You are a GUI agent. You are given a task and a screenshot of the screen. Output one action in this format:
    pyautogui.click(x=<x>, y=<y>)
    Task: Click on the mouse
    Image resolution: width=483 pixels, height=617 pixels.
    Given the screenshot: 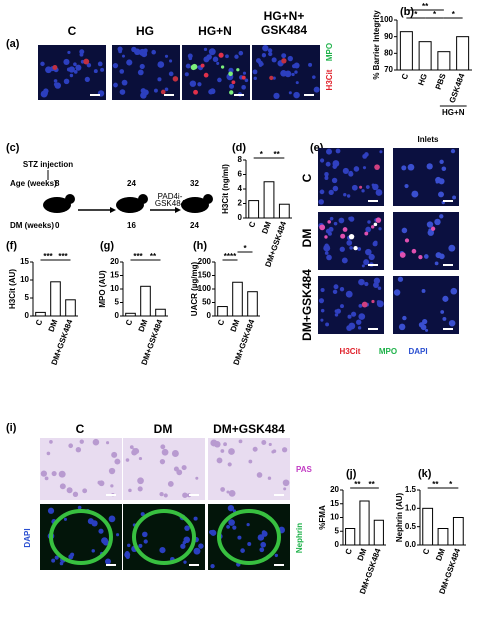 What is the action you would take?
    pyautogui.click(x=197, y=203)
    